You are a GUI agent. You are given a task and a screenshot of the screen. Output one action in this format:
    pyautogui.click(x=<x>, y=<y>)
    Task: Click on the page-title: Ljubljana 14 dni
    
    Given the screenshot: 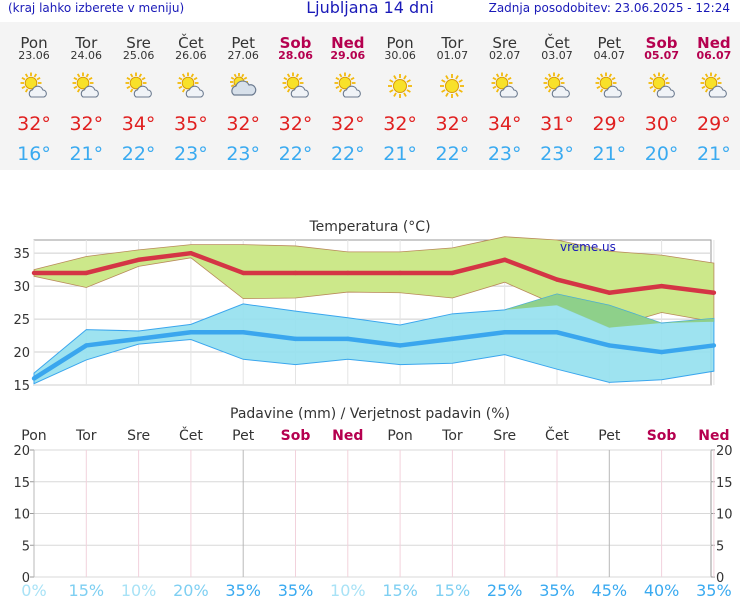 What is the action you would take?
    pyautogui.click(x=370, y=8)
    